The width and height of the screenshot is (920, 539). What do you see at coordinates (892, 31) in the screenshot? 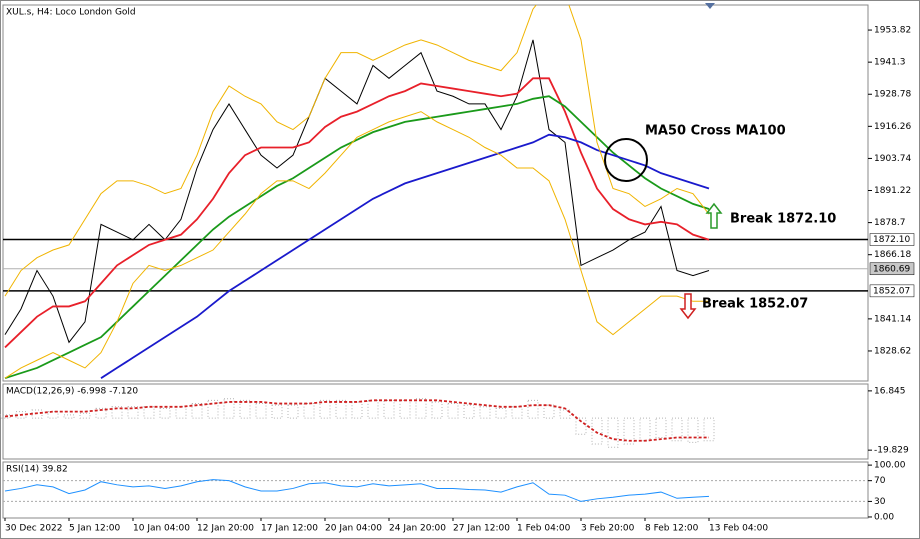
I see `y-tick-label: 1953.82` at bounding box center [892, 31].